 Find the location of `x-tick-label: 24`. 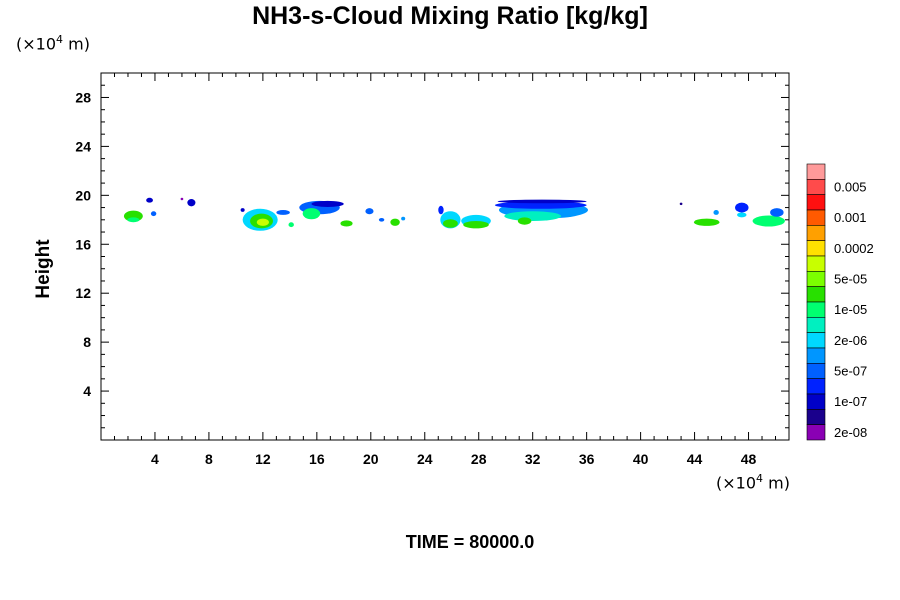

x-tick-label: 24 is located at coordinates (425, 459).